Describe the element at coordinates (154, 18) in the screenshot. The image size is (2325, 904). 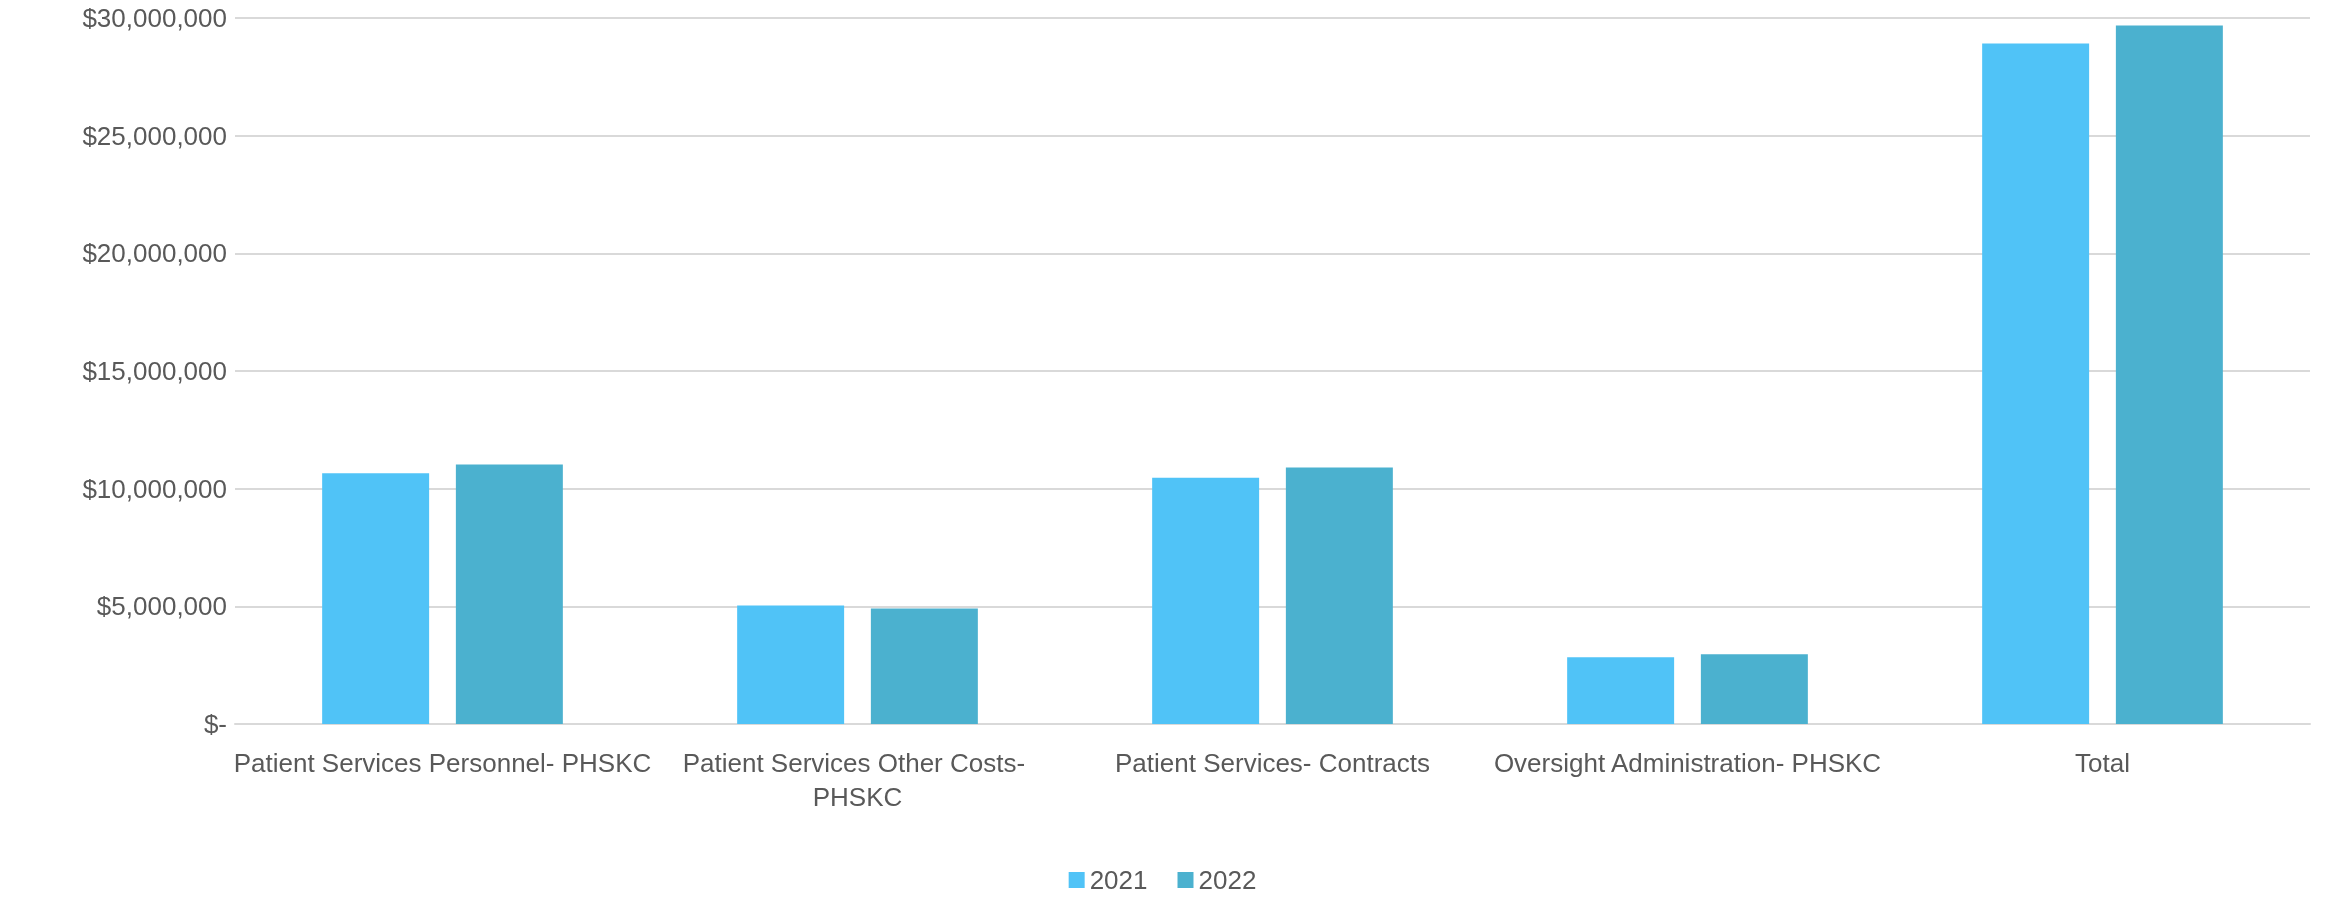
I see `y-tick-label: $30,000,000` at that location.